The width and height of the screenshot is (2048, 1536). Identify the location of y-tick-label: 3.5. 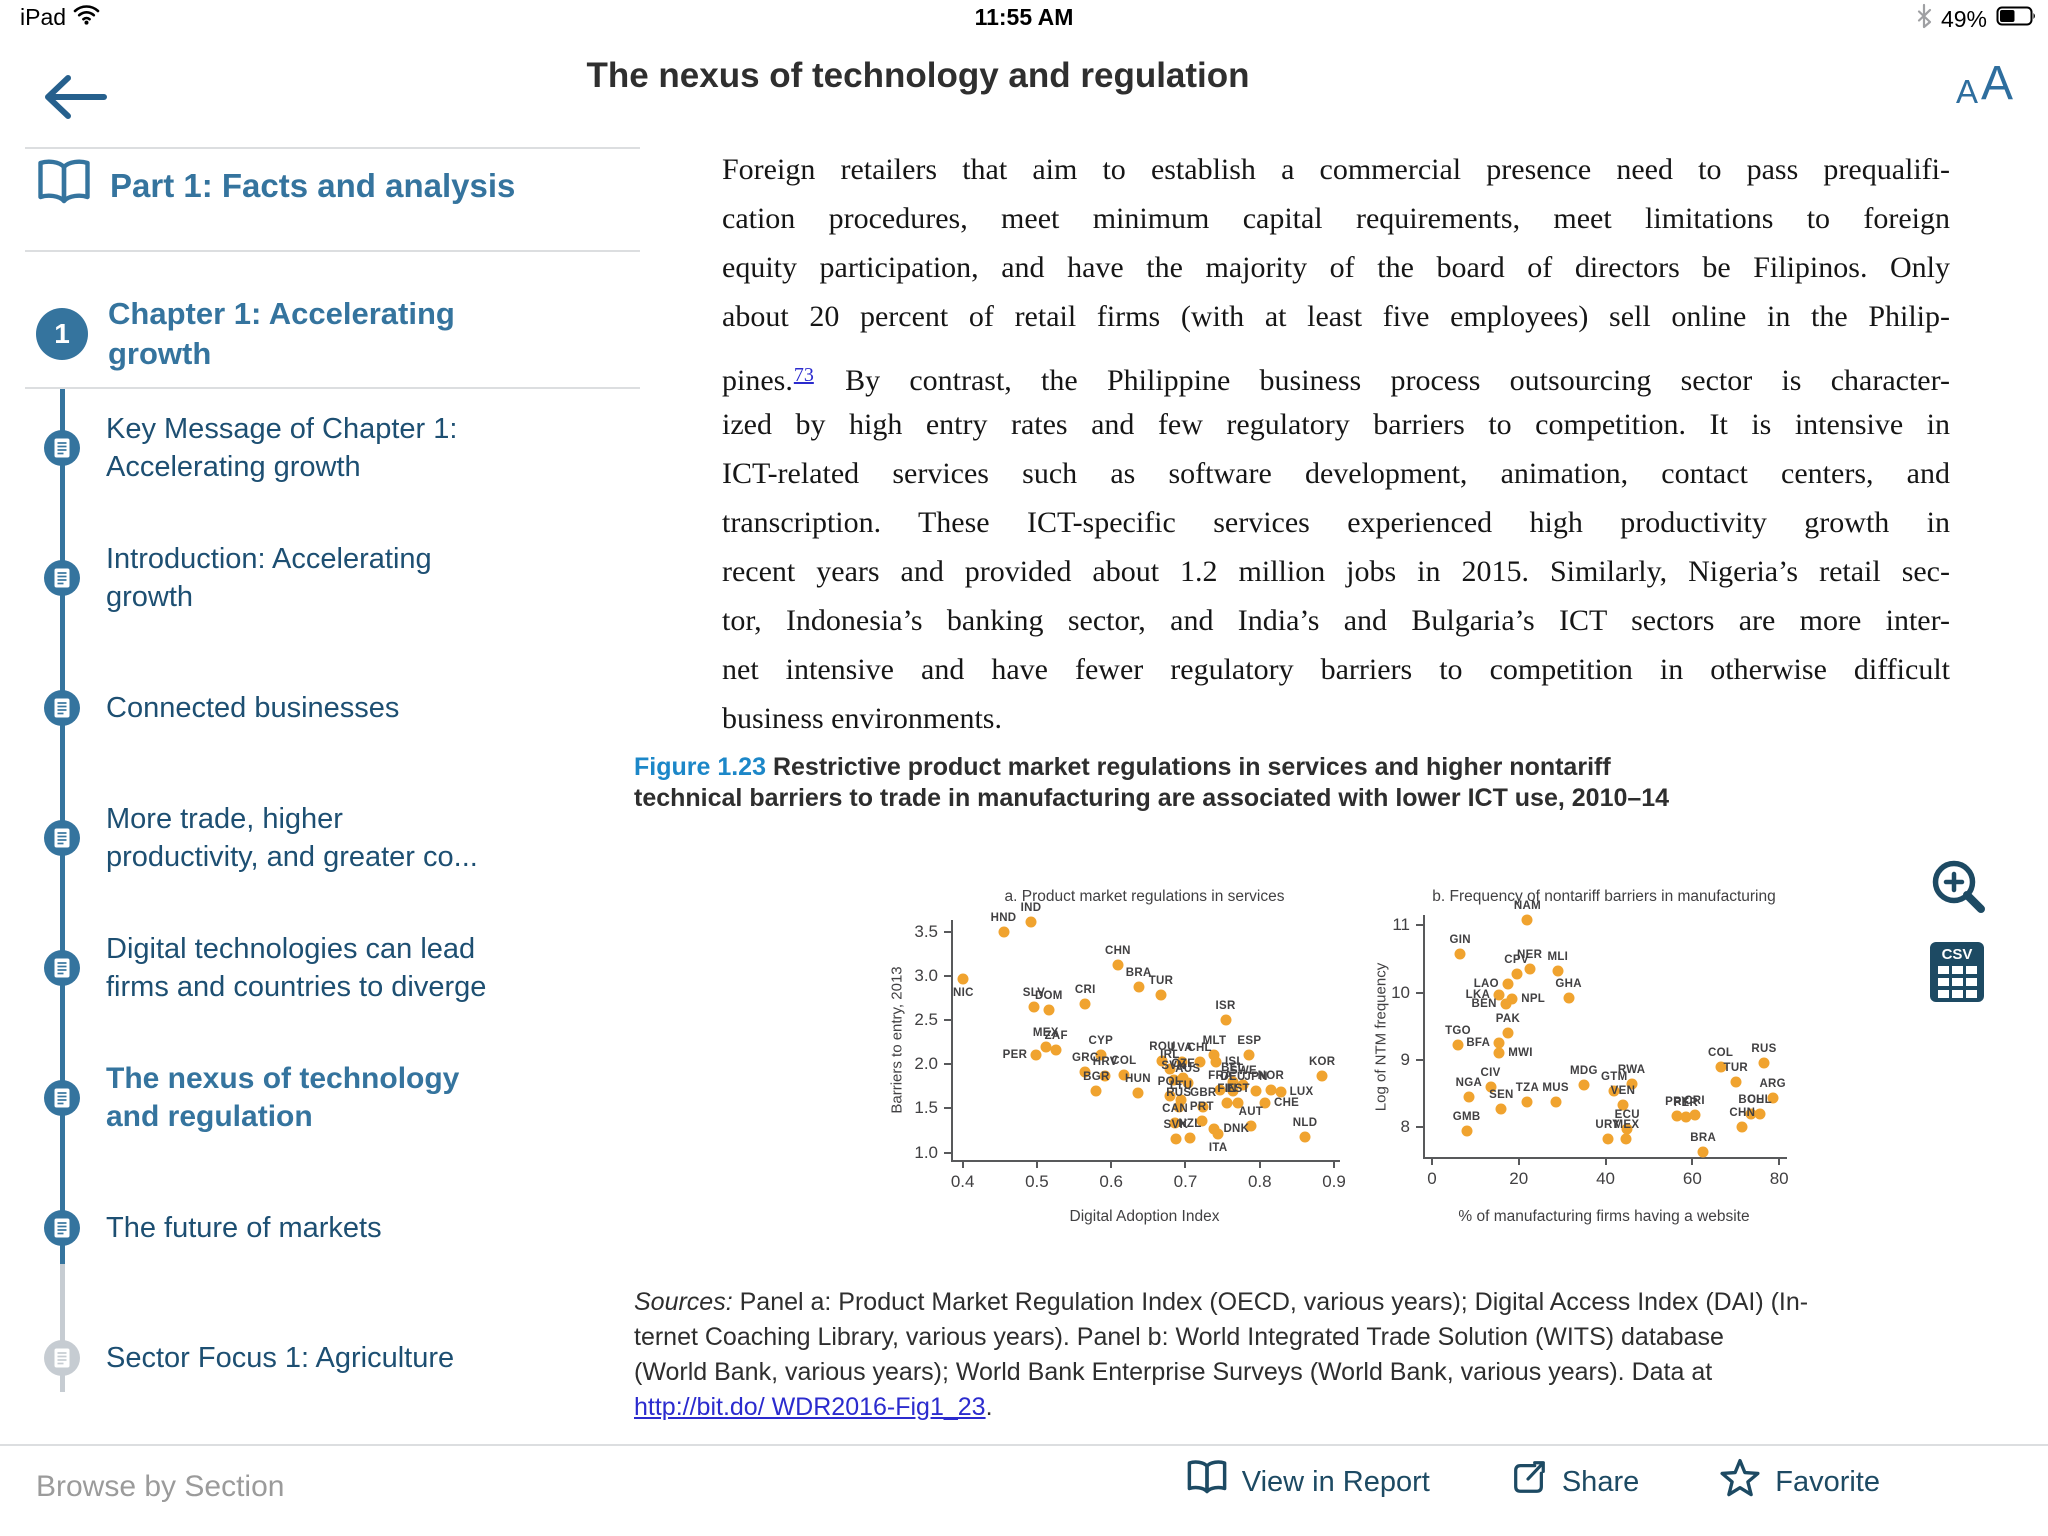
(926, 931).